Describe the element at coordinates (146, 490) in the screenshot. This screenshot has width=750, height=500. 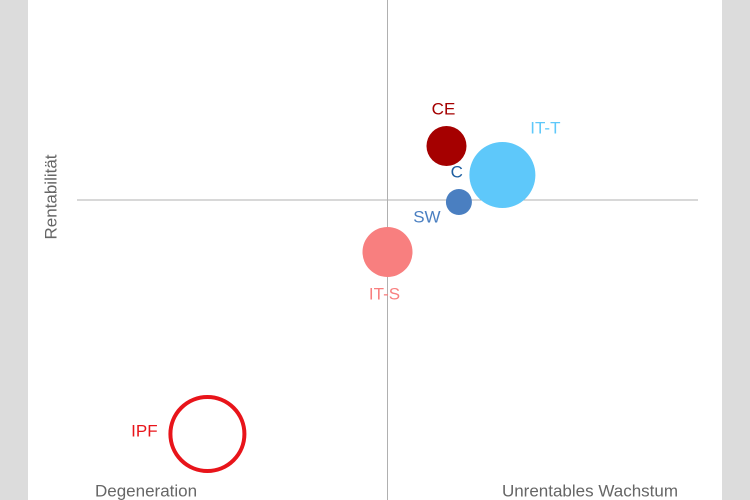
I see `quadrant-label: Degeneration` at that location.